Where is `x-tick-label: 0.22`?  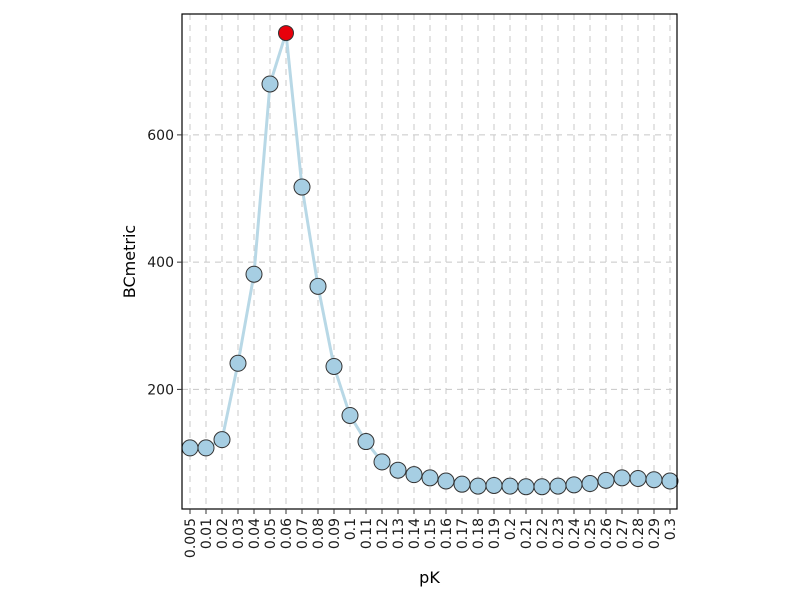 x-tick-label: 0.22 is located at coordinates (543, 533).